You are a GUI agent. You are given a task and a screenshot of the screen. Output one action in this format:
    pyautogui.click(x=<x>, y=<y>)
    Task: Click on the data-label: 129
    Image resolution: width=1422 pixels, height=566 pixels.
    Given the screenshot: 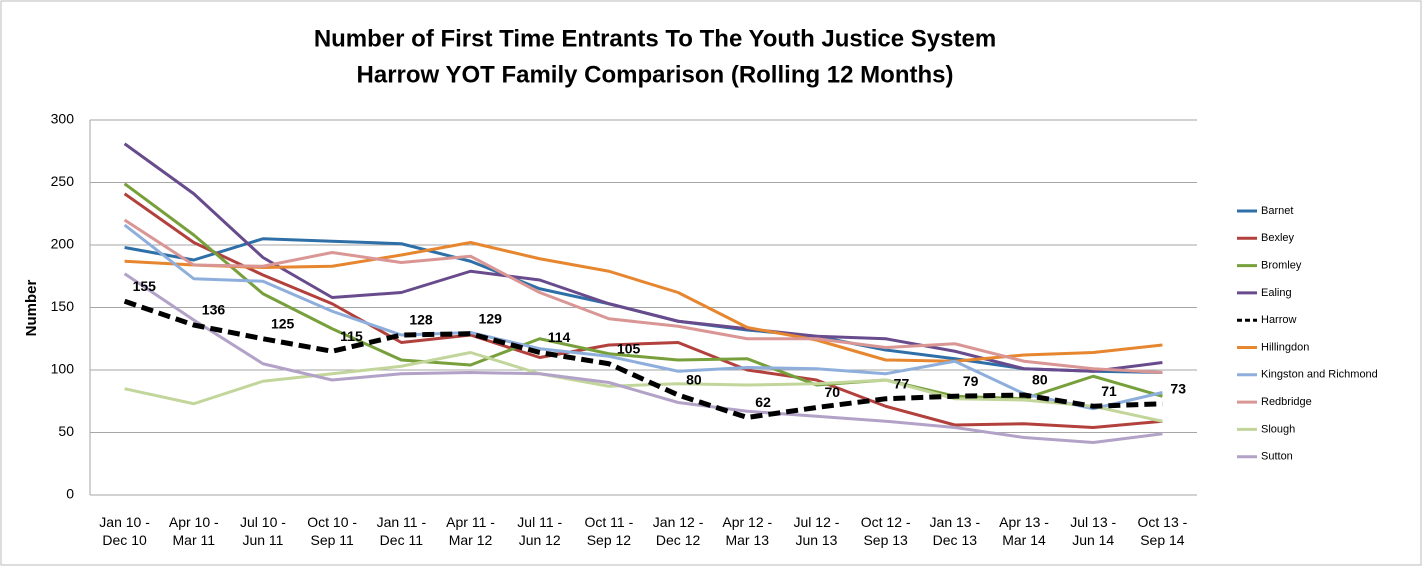 What is the action you would take?
    pyautogui.click(x=491, y=318)
    